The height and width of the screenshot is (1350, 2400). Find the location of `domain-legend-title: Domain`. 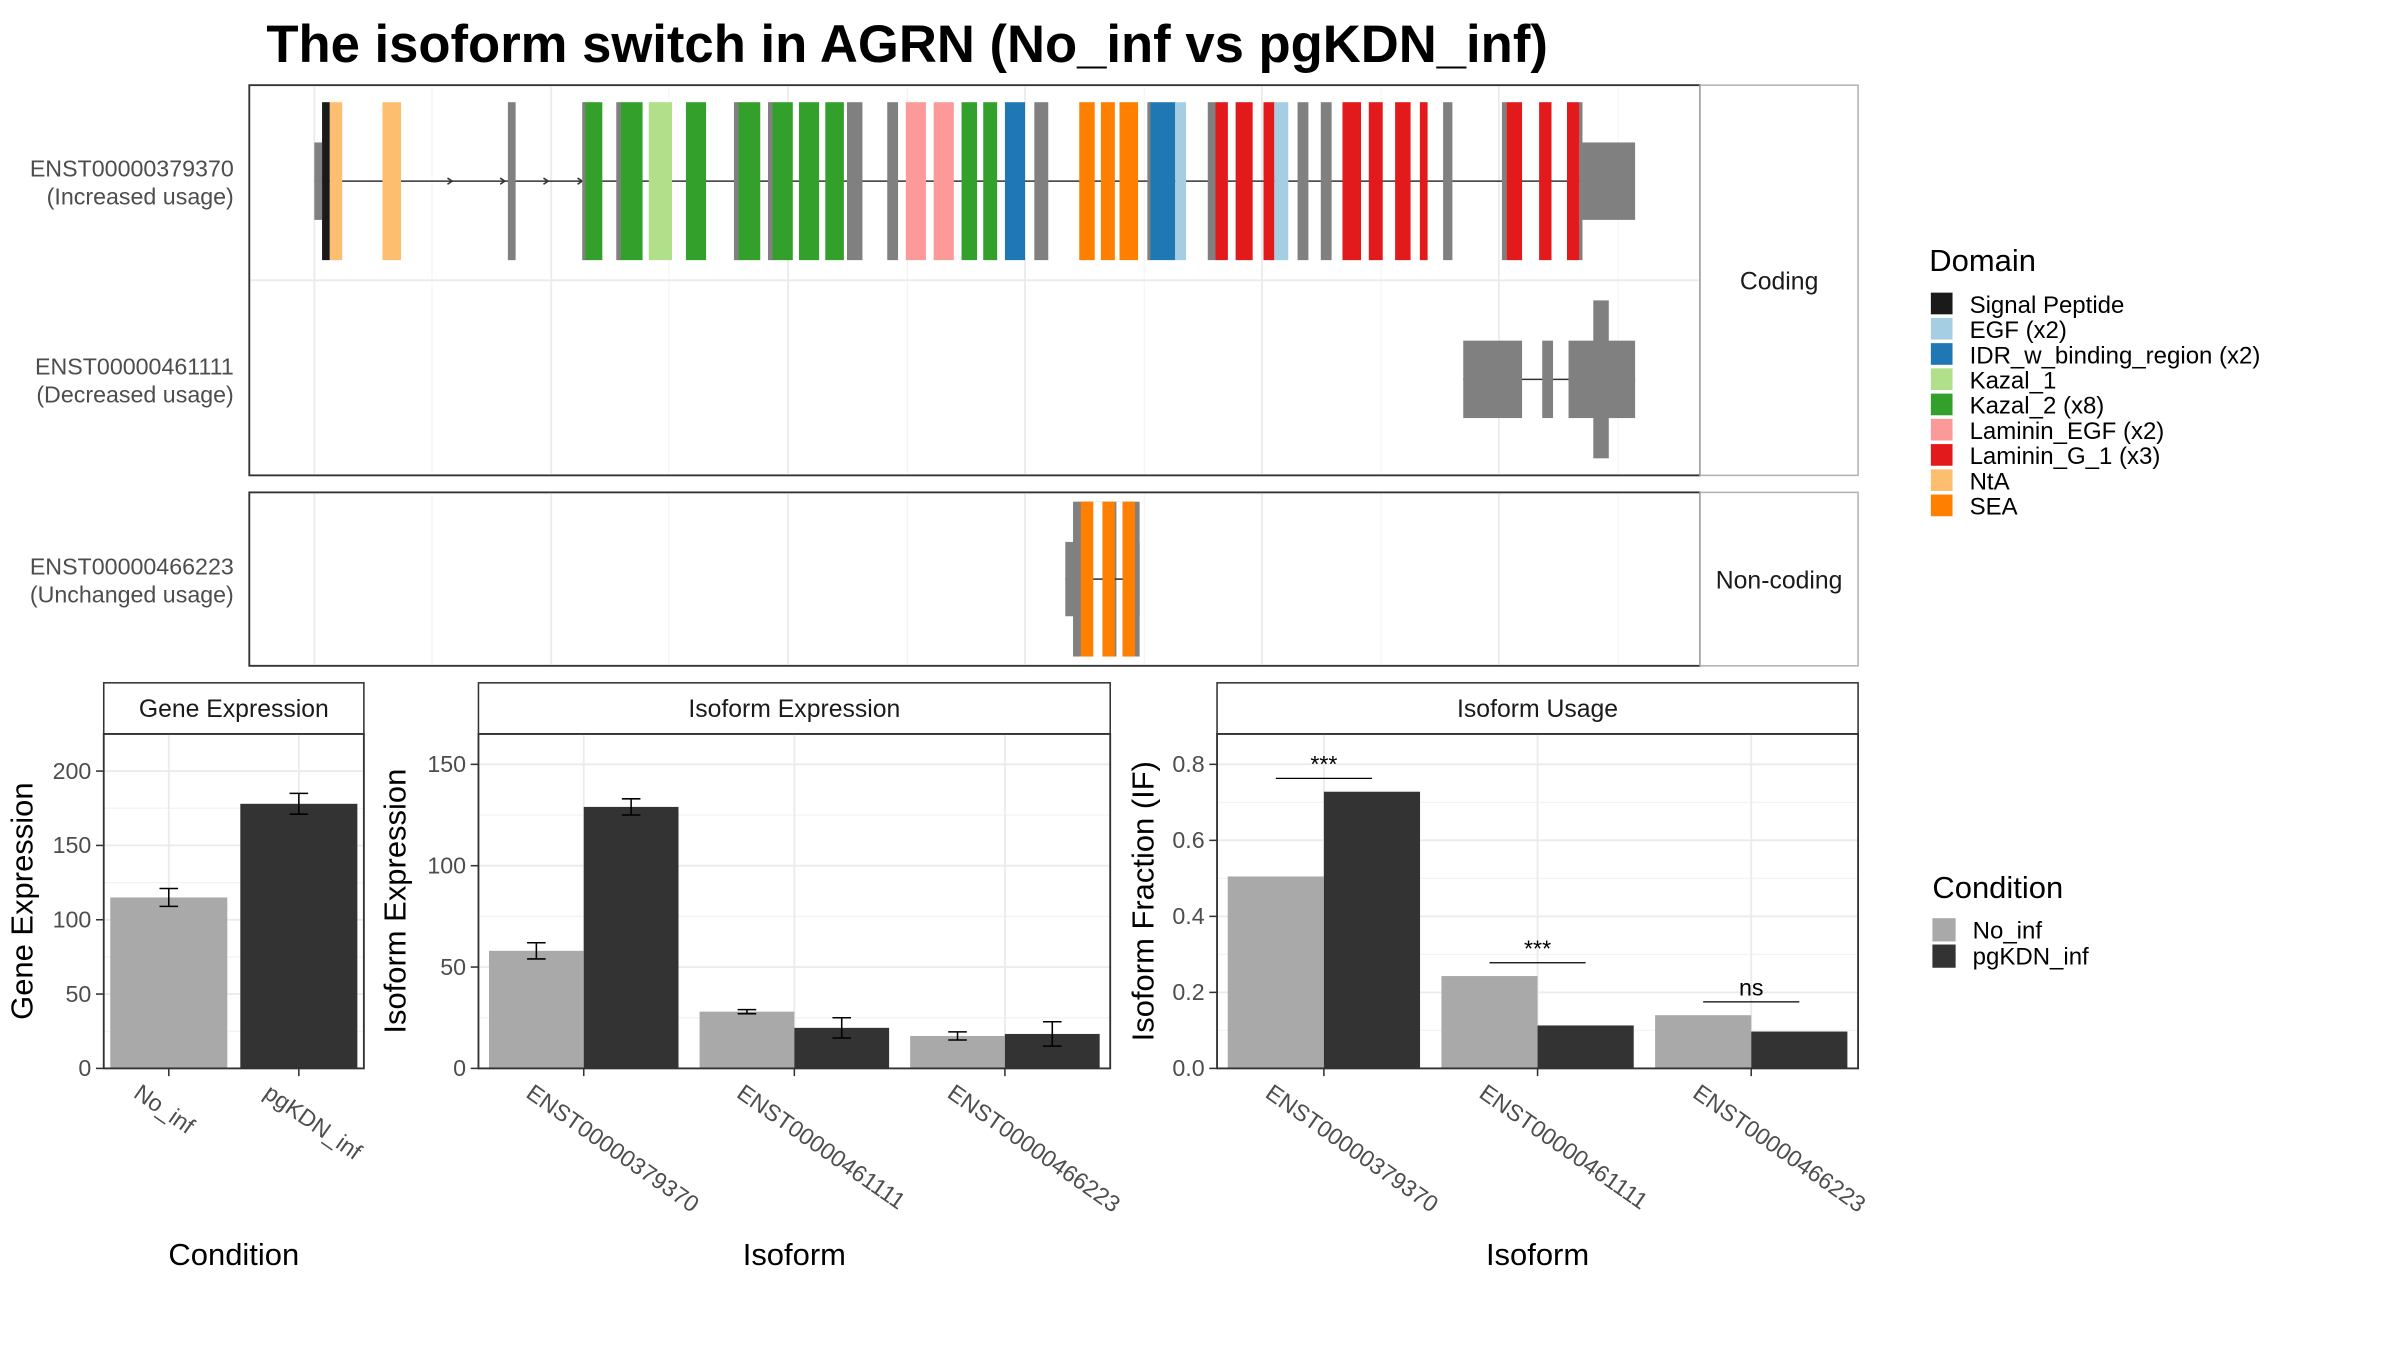

domain-legend-title: Domain is located at coordinates (1982, 260).